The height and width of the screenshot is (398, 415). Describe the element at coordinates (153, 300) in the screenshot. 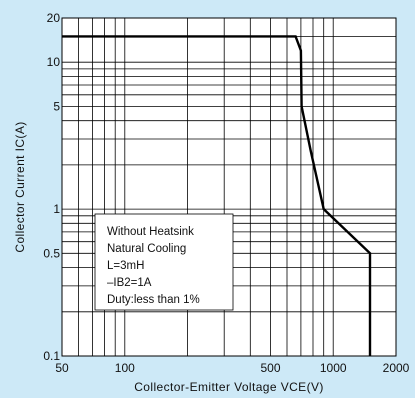

I see `annotation-line: Duty:less than 1%` at that location.